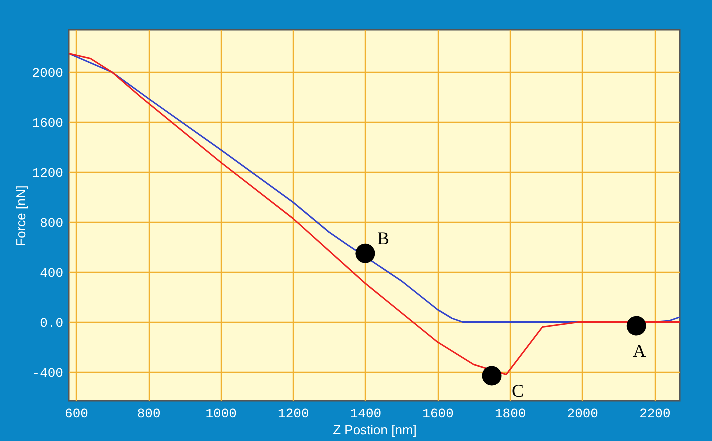 The image size is (712, 441). Describe the element at coordinates (48, 373) in the screenshot. I see `y-tick-label: -400` at that location.